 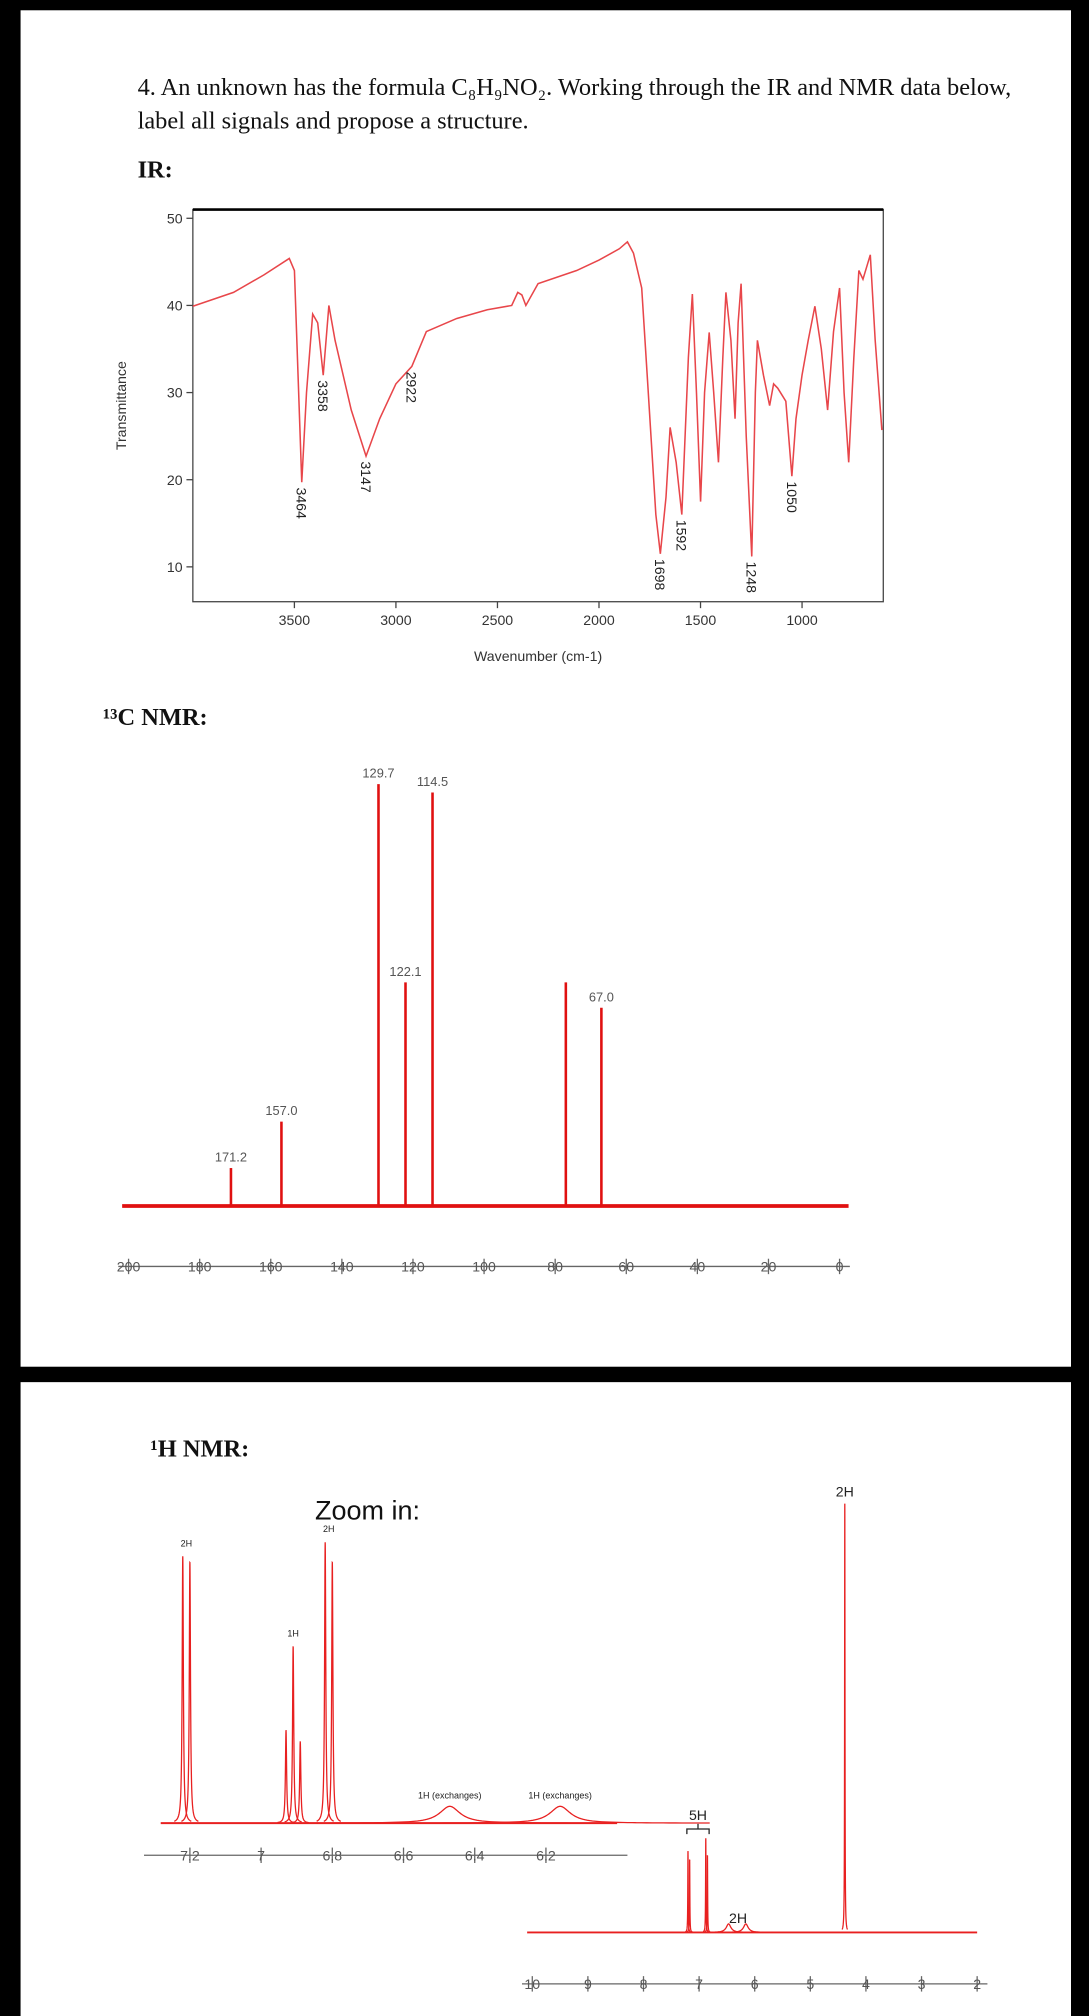 I want to click on peak-label: 1698, so click(x=660, y=575).